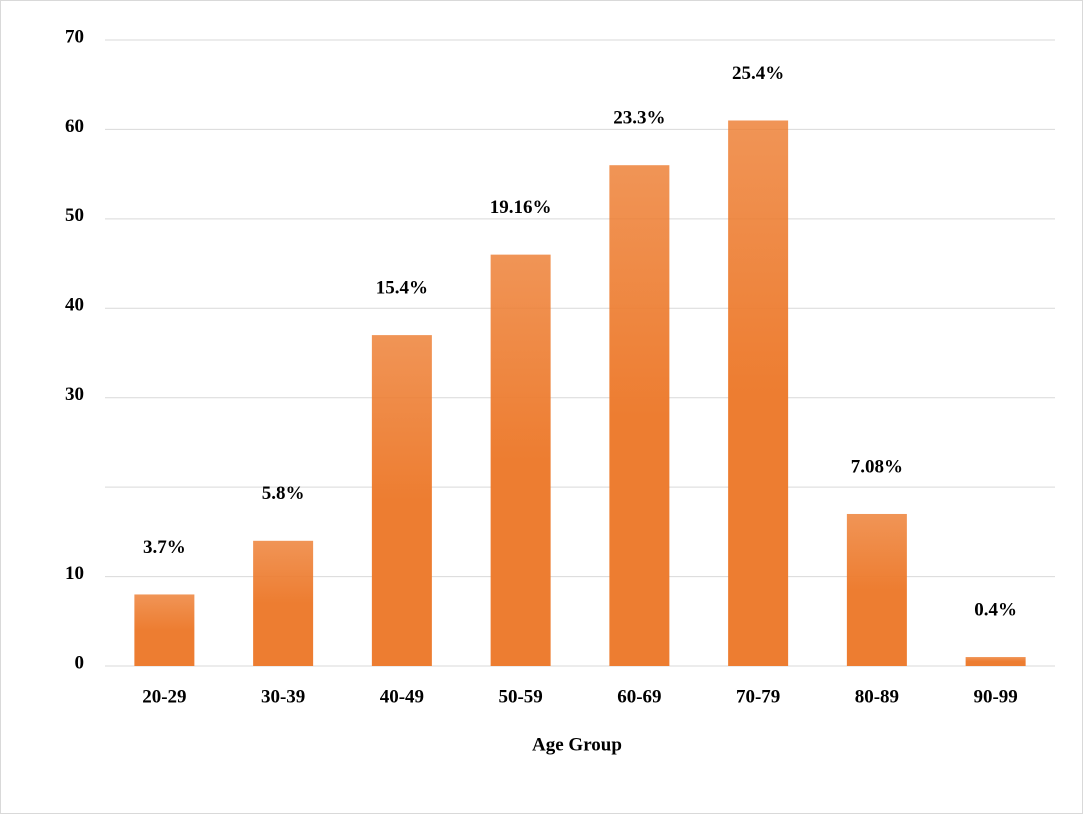 Image resolution: width=1083 pixels, height=814 pixels. What do you see at coordinates (80, 662) in the screenshot?
I see `y-tick-label: 0` at bounding box center [80, 662].